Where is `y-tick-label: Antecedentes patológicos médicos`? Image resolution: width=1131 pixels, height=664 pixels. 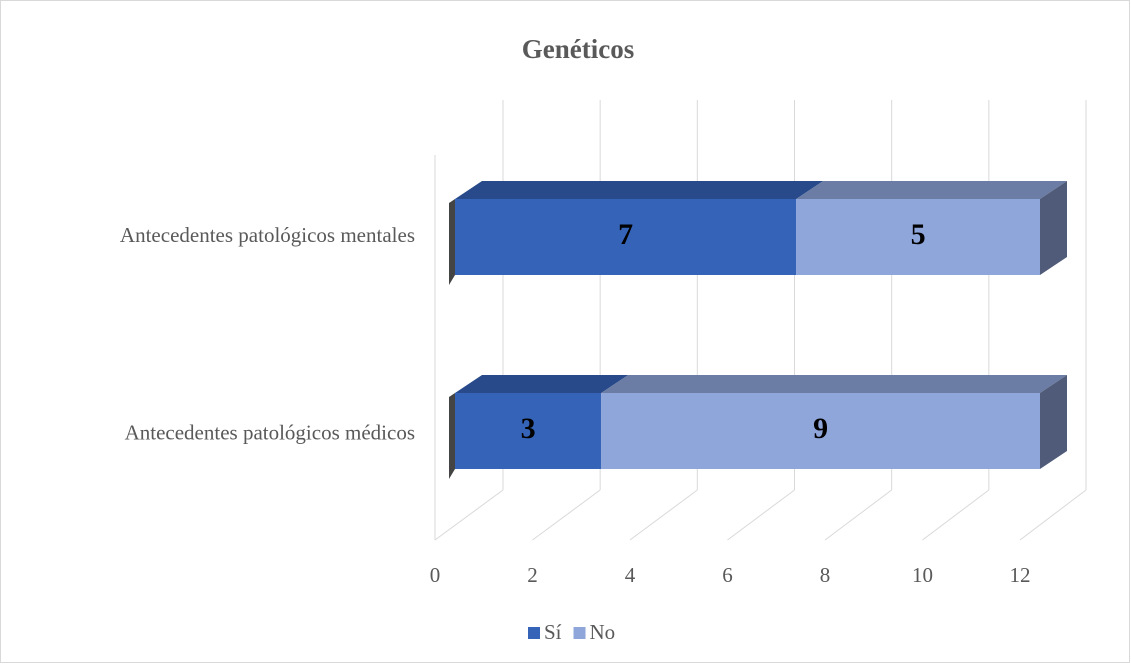 y-tick-label: Antecedentes patológicos médicos is located at coordinates (270, 432).